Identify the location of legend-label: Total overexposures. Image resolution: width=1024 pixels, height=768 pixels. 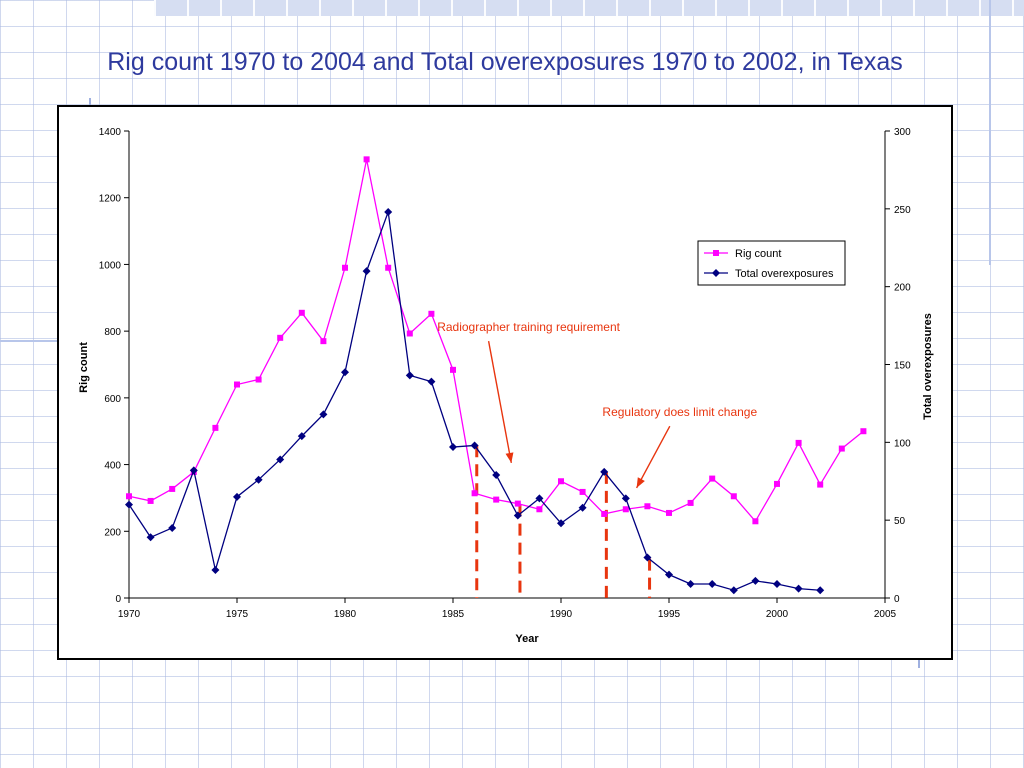
(784, 274).